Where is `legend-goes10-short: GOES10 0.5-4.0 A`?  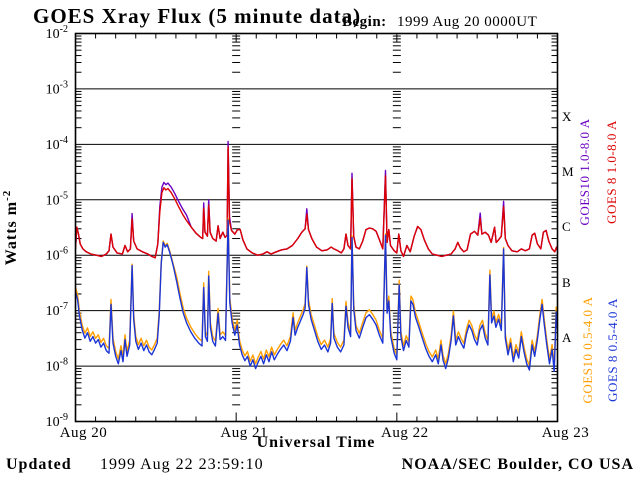
legend-goes10-short: GOES10 0.5-4.0 A is located at coordinates (587, 349).